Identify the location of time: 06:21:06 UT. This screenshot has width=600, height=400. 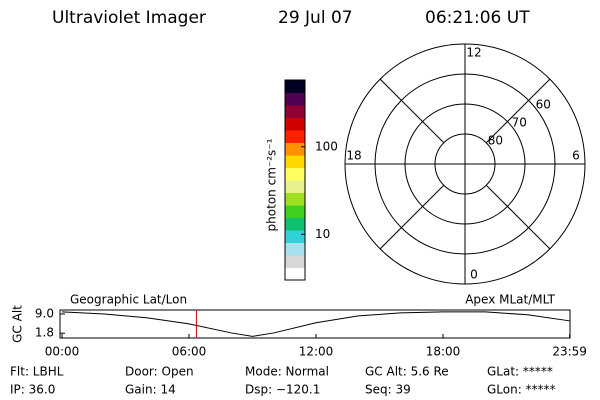
(477, 18).